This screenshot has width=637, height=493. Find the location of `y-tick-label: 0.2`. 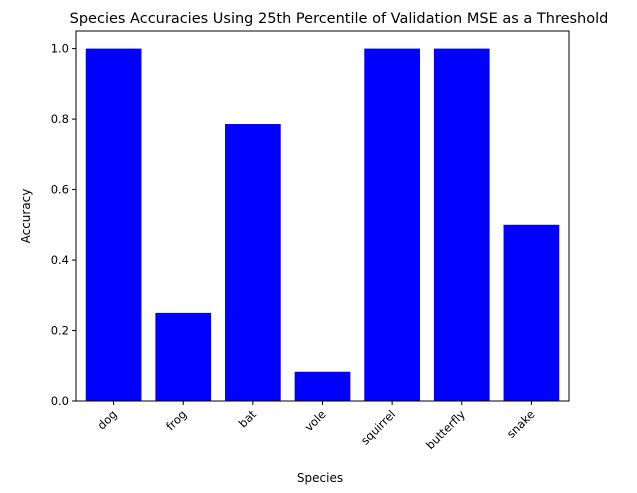

y-tick-label: 0.2 is located at coordinates (60, 331).